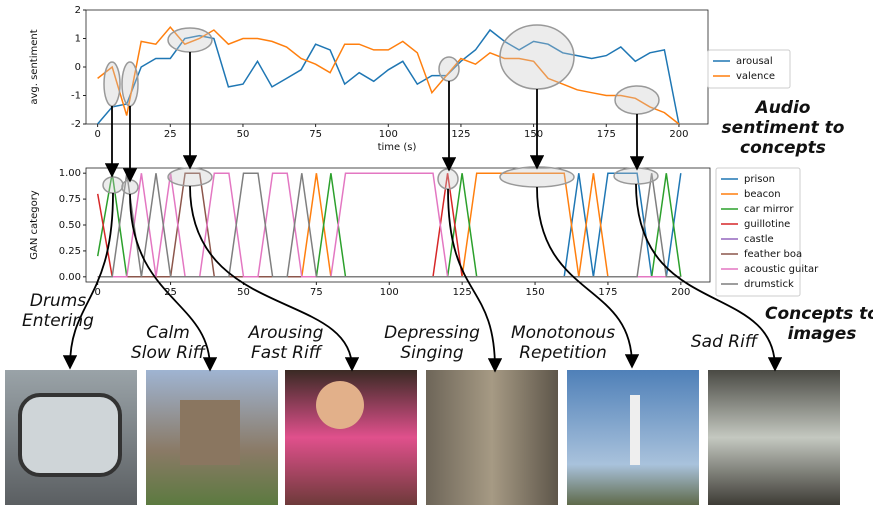  What do you see at coordinates (769, 284) in the screenshot?
I see `legend-label: drumstick` at bounding box center [769, 284].